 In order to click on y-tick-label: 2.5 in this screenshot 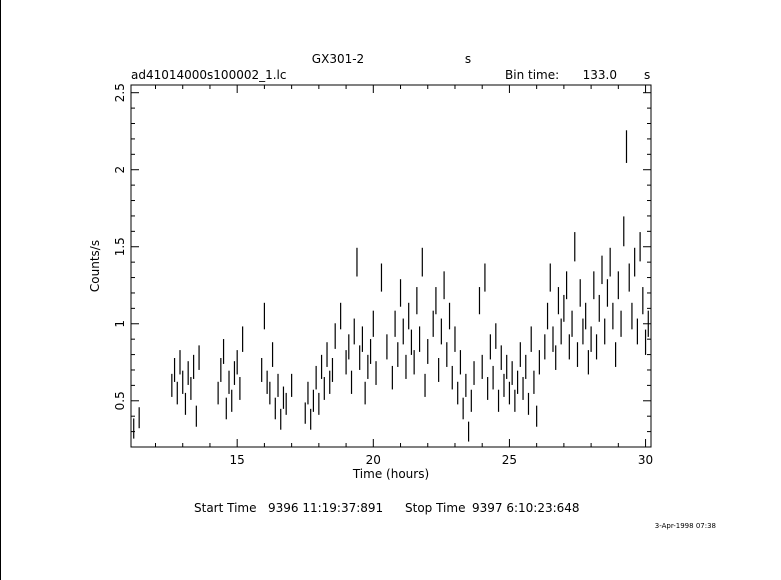, I will do `click(120, 92)`.